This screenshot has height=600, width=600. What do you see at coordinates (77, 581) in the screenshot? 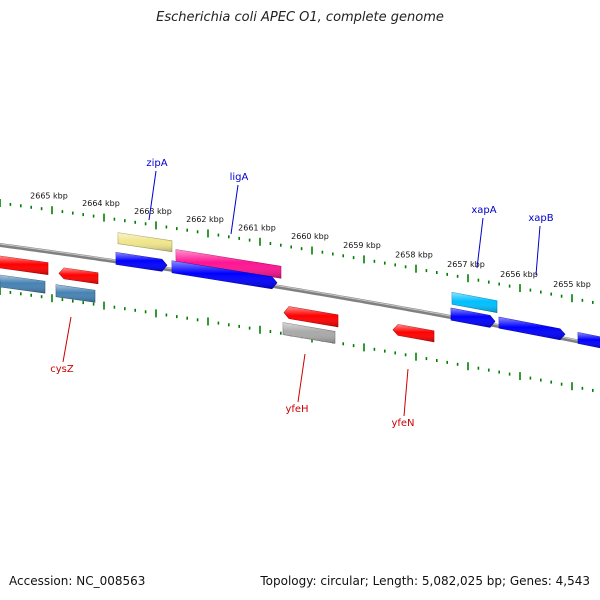
I see `accession-text: Accession: NC_008563` at bounding box center [77, 581].